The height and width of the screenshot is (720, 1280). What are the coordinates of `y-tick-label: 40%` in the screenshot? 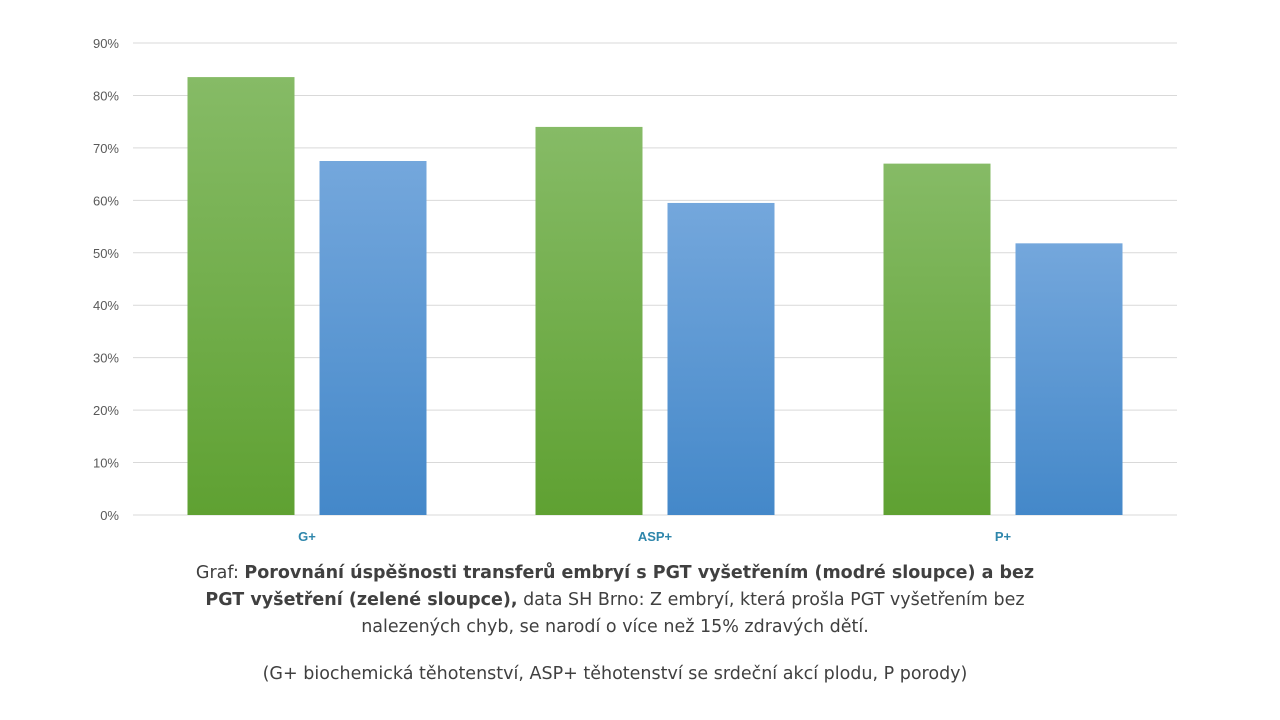 It's located at (106, 305).